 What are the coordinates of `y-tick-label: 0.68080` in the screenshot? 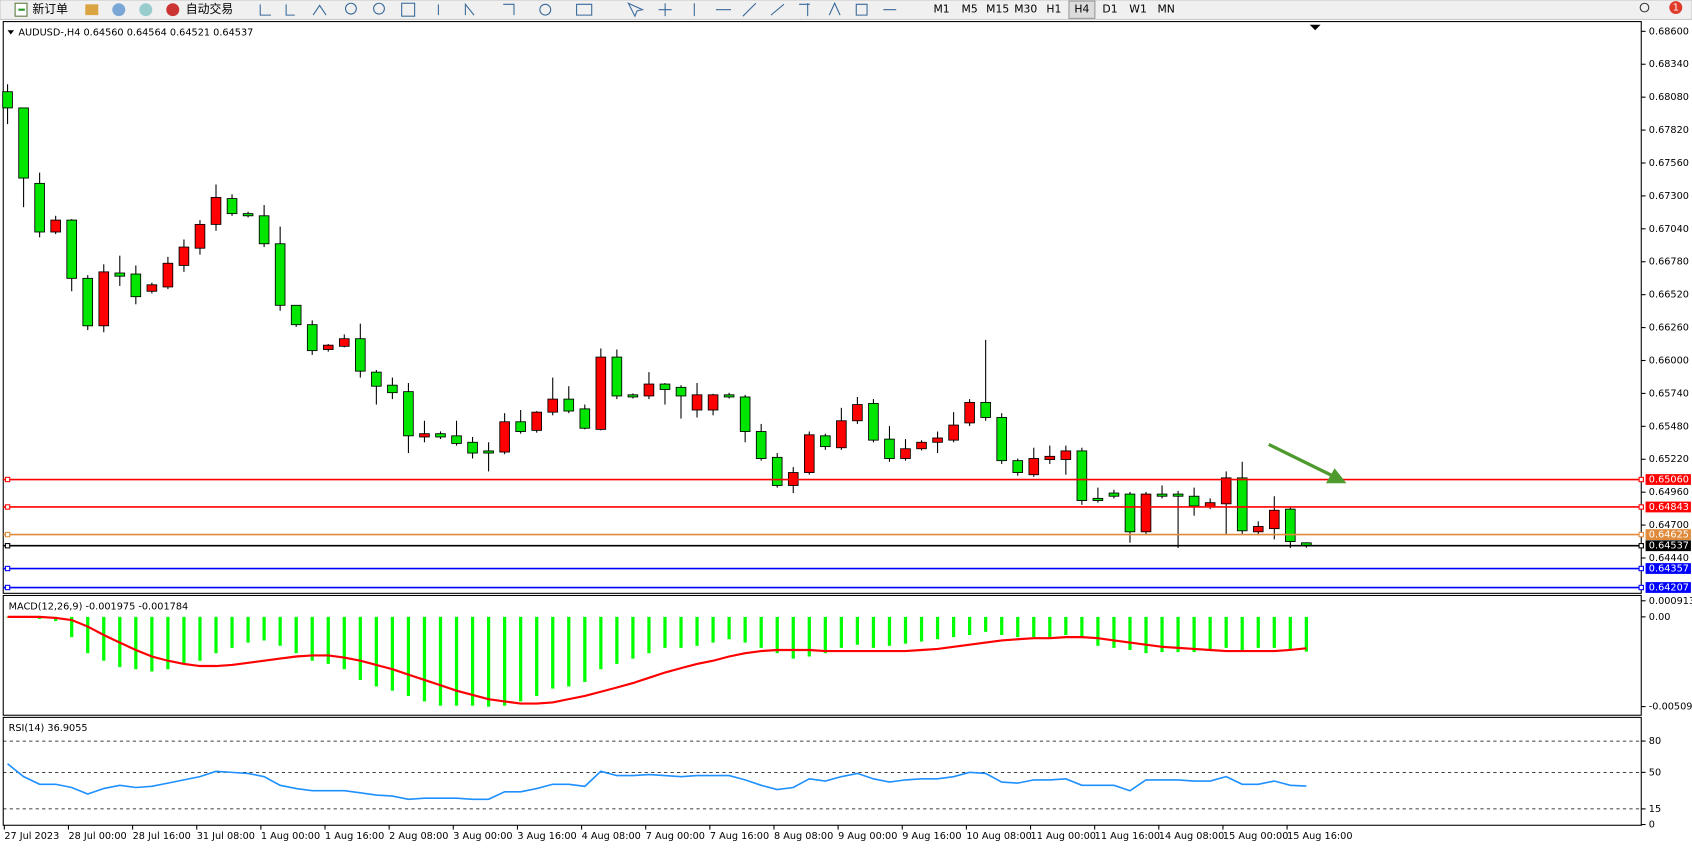 It's located at (1669, 97).